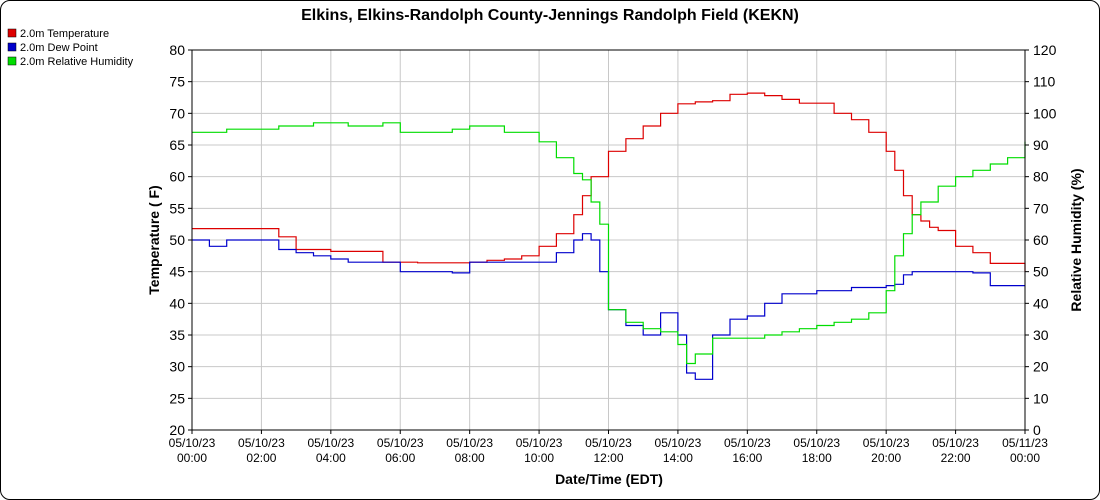 The height and width of the screenshot is (500, 1100). I want to click on x-tick-label-time: 10:00, so click(539, 458).